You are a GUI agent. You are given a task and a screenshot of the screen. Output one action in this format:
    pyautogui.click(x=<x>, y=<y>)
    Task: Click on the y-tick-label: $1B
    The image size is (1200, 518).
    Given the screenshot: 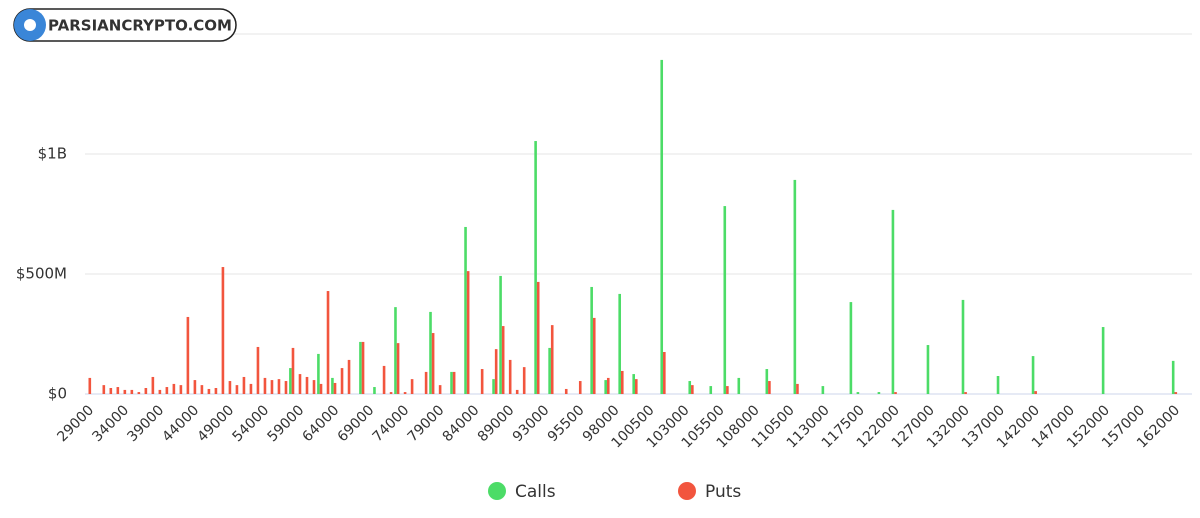 What is the action you would take?
    pyautogui.click(x=52, y=154)
    